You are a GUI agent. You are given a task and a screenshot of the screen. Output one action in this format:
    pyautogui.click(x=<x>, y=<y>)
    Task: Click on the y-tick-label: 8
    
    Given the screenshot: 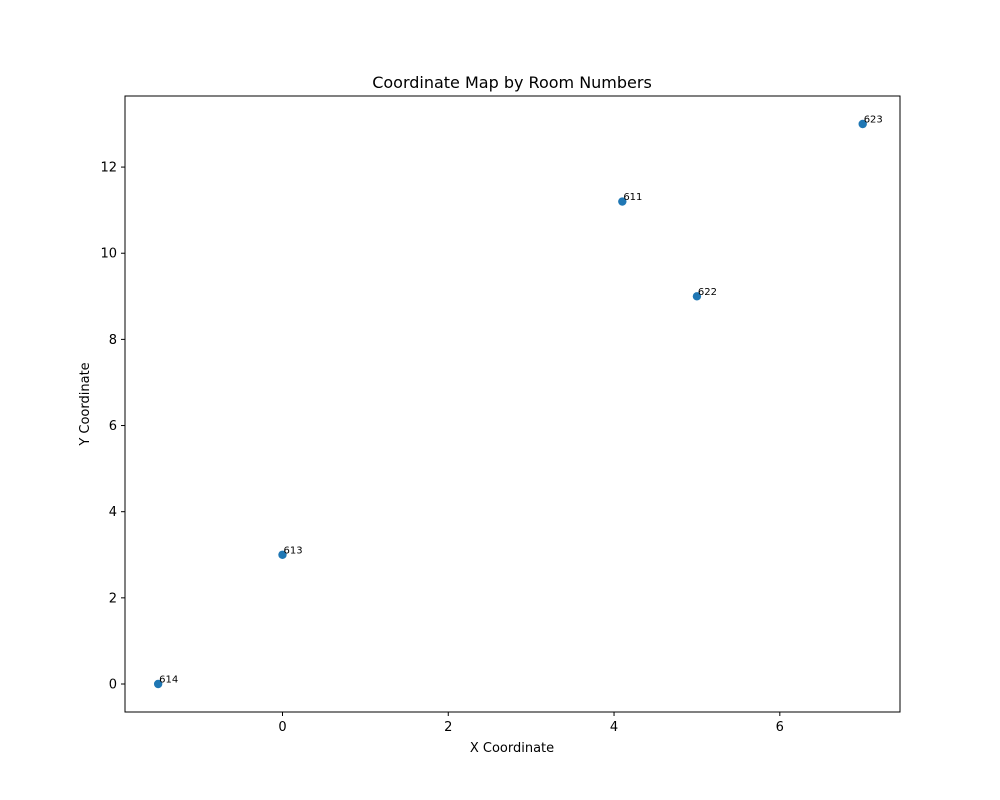 What is the action you would take?
    pyautogui.click(x=113, y=340)
    